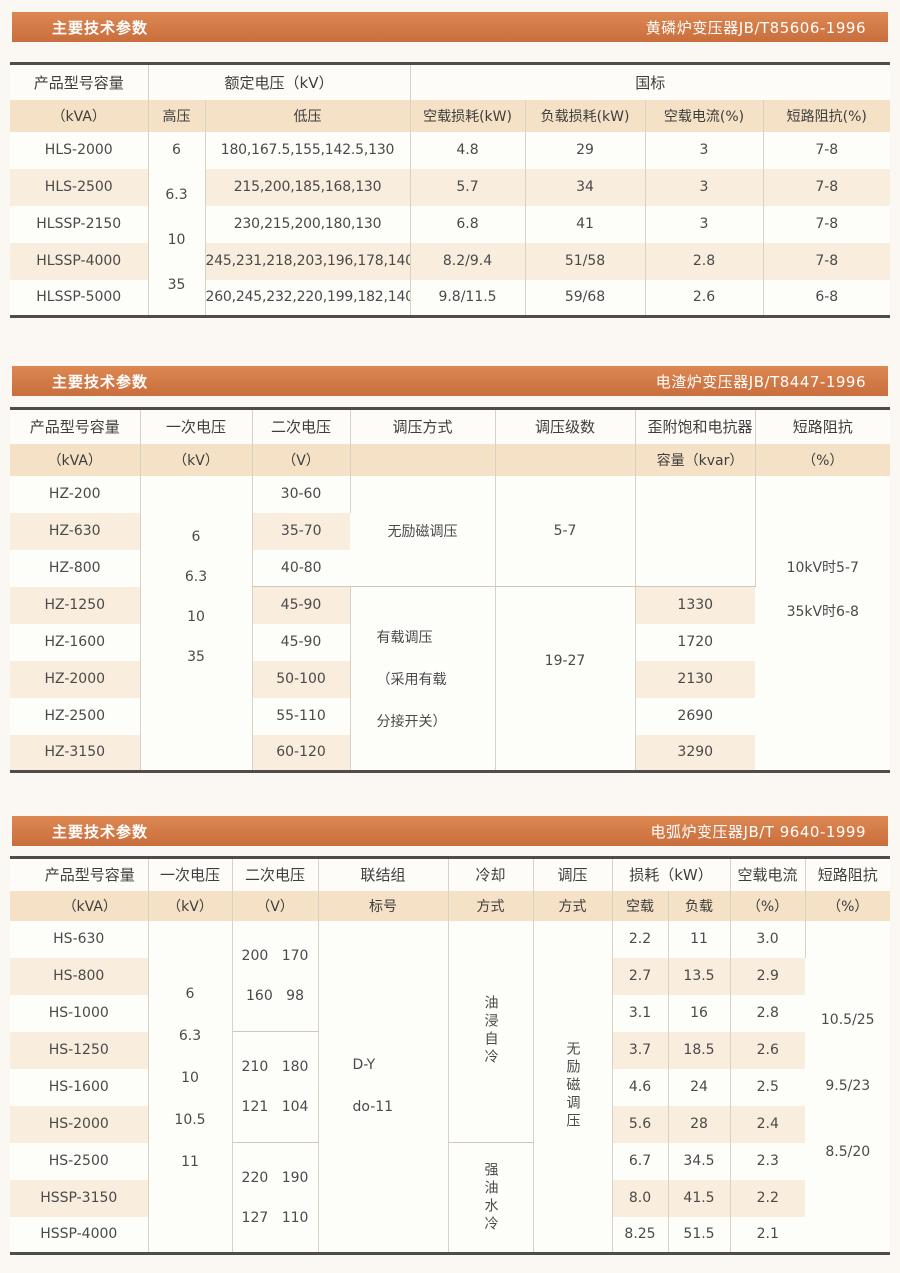 The width and height of the screenshot is (900, 1273). Describe the element at coordinates (100, 831) in the screenshot. I see `banner-title: 主要技术参数` at that location.